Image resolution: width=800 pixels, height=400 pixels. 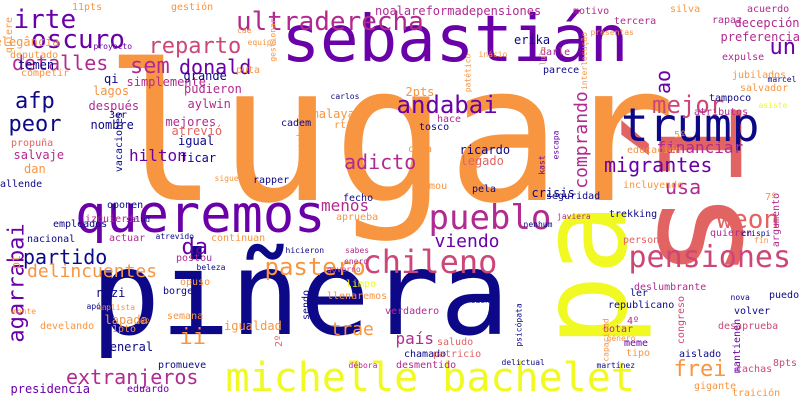 I want to click on word-puta: puta, so click(x=248, y=70).